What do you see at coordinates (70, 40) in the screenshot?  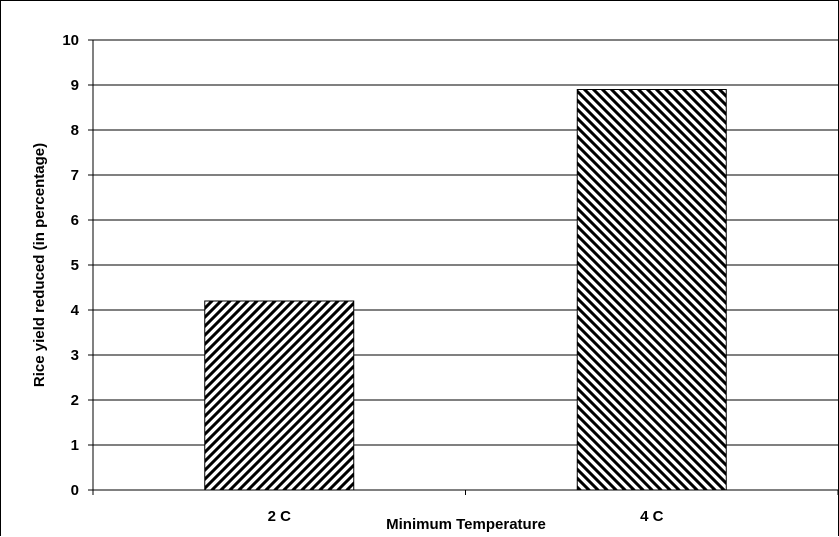 I see `y-tick-label: 10` at bounding box center [70, 40].